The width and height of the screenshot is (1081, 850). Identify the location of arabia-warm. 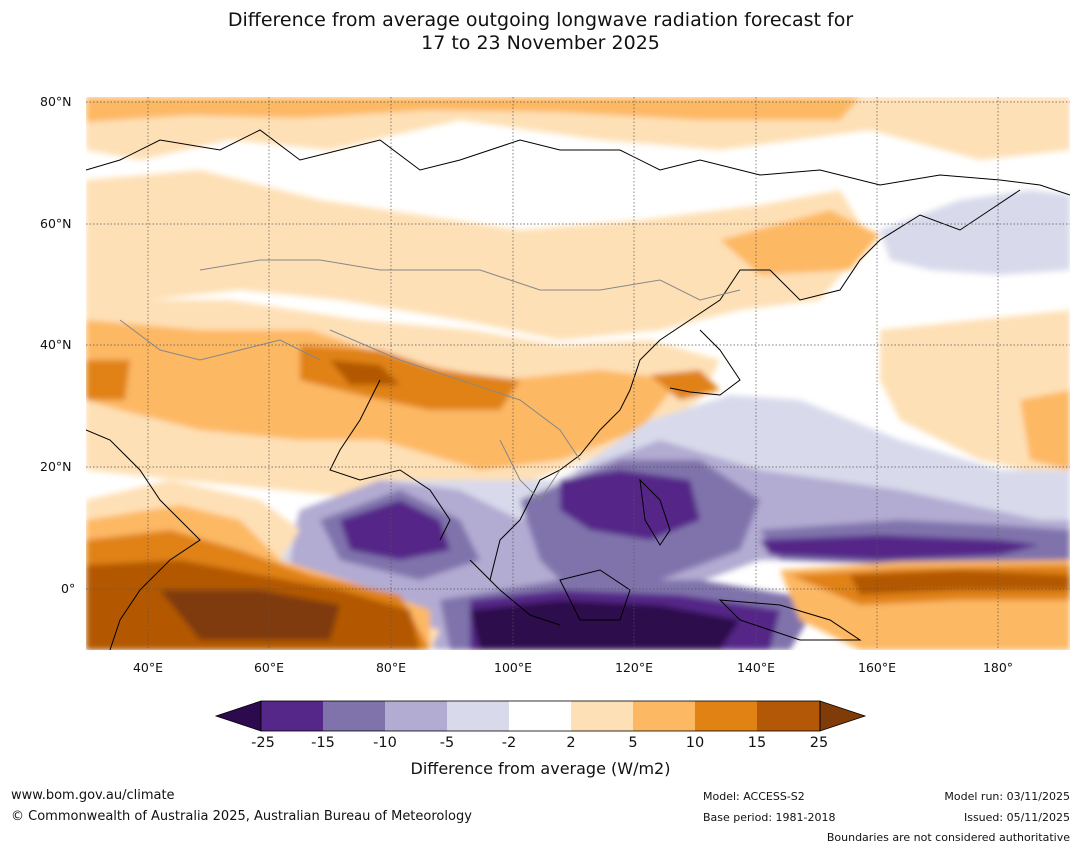
(108, 380).